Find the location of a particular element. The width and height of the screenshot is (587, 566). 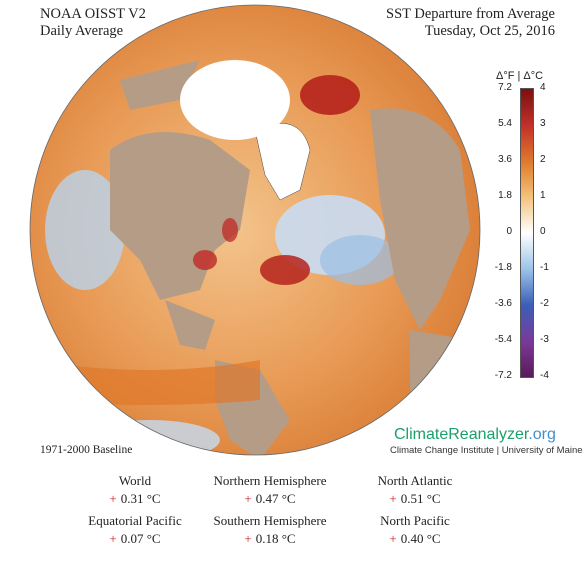

legend-tick-f: 0 is located at coordinates (509, 231).